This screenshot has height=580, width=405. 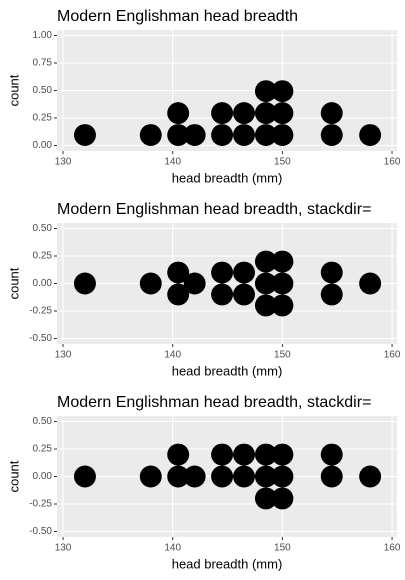 I want to click on y-tick-label: 0.75, so click(x=43, y=63).